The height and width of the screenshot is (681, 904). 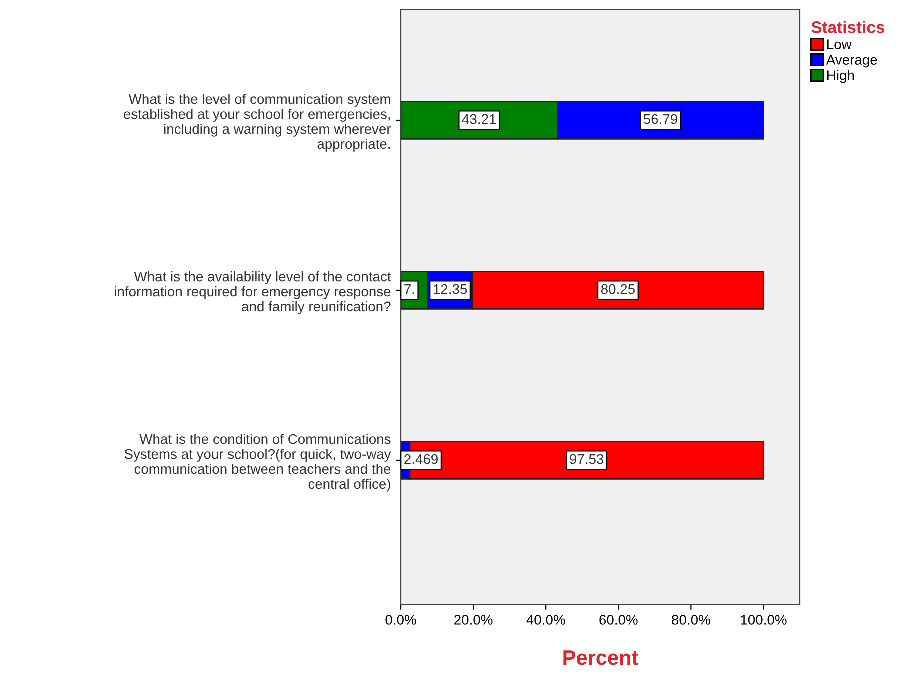 What do you see at coordinates (409, 289) in the screenshot?
I see `data-label: 7.` at bounding box center [409, 289].